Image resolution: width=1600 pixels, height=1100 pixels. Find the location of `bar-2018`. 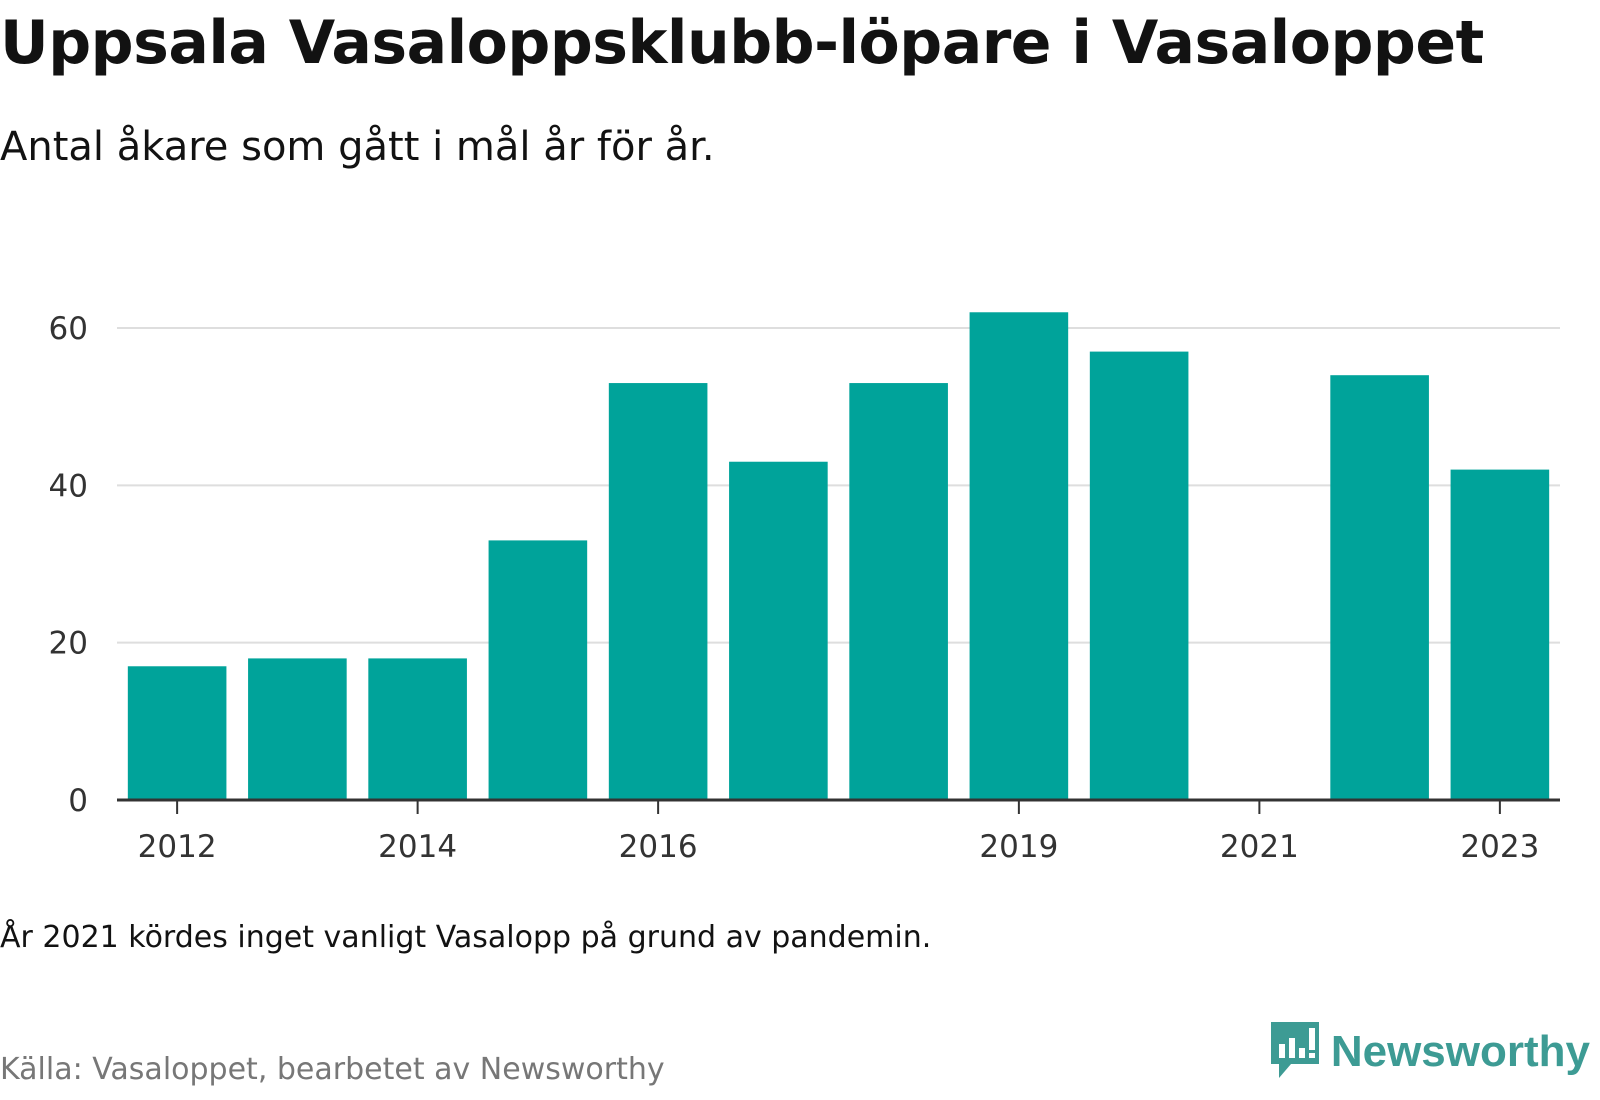

bar-2018 is located at coordinates (898, 591).